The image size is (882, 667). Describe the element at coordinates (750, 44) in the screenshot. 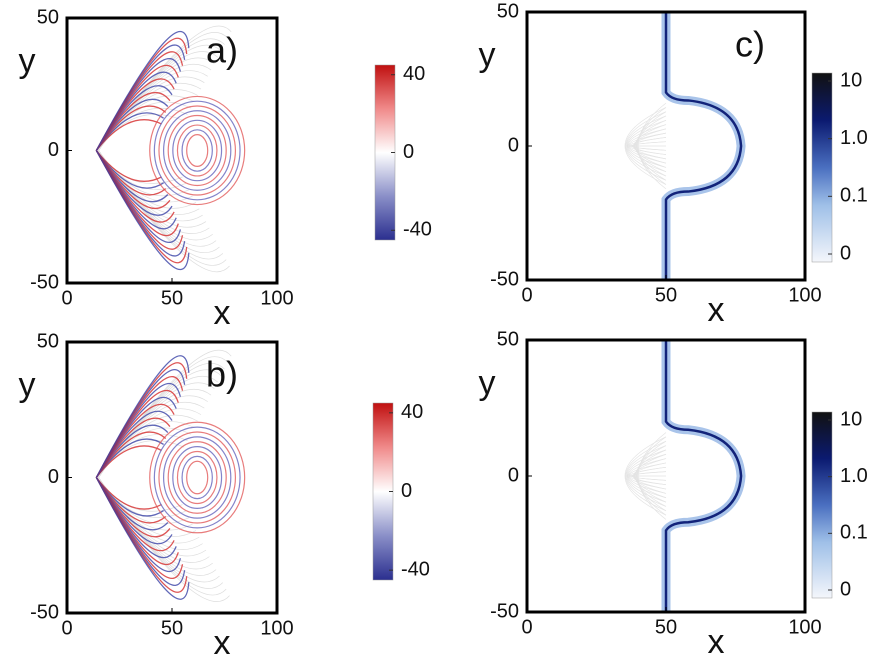

I see `panel-label: c)` at that location.